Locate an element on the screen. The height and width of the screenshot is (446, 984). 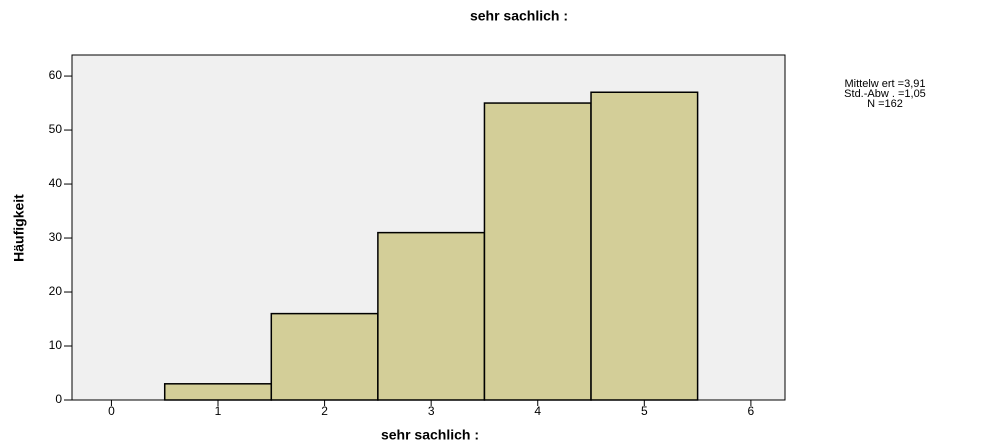
y-tick-label: 50 is located at coordinates (56, 129).